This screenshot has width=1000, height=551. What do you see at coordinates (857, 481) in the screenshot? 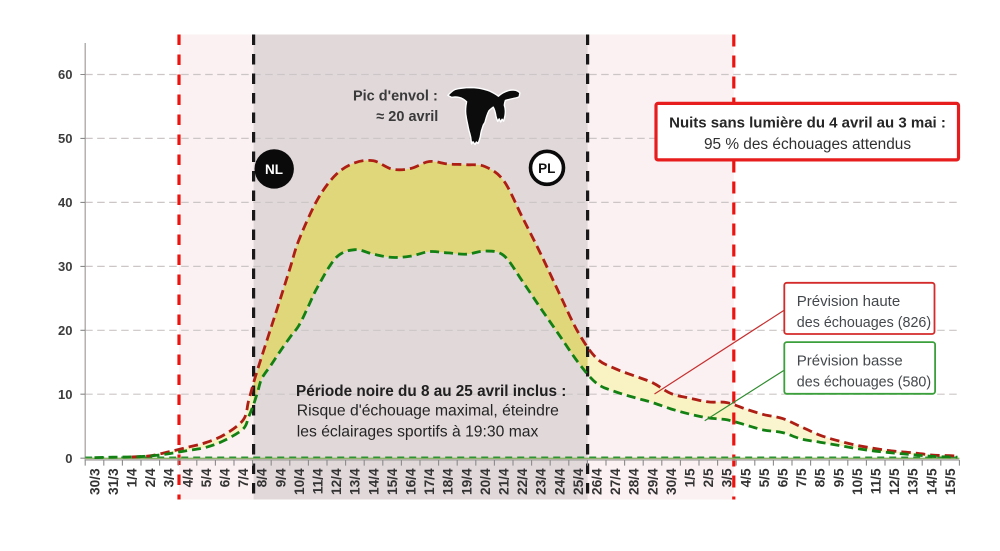
I see `svg-text: 10/5` at bounding box center [857, 481].